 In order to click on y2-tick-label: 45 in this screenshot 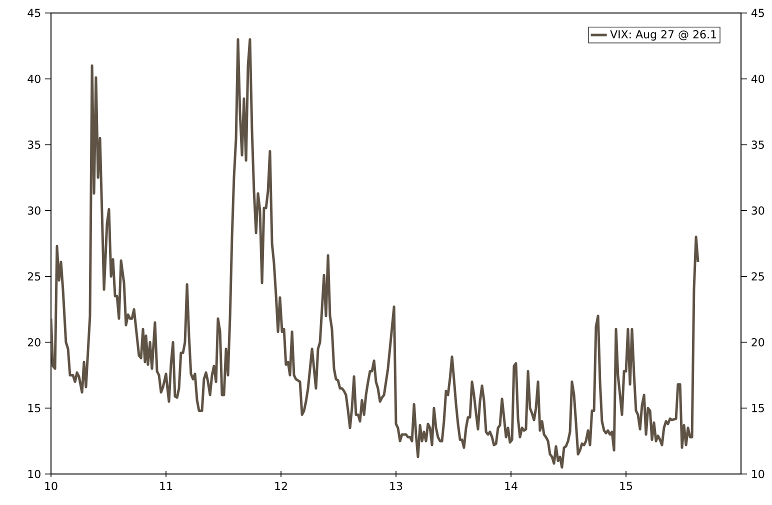, I will do `click(757, 13)`.